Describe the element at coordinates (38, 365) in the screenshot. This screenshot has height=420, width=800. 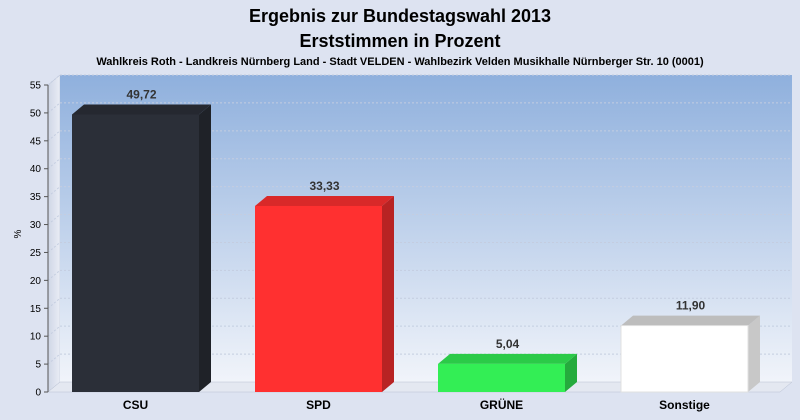
I see `y-tick-label: 5` at that location.